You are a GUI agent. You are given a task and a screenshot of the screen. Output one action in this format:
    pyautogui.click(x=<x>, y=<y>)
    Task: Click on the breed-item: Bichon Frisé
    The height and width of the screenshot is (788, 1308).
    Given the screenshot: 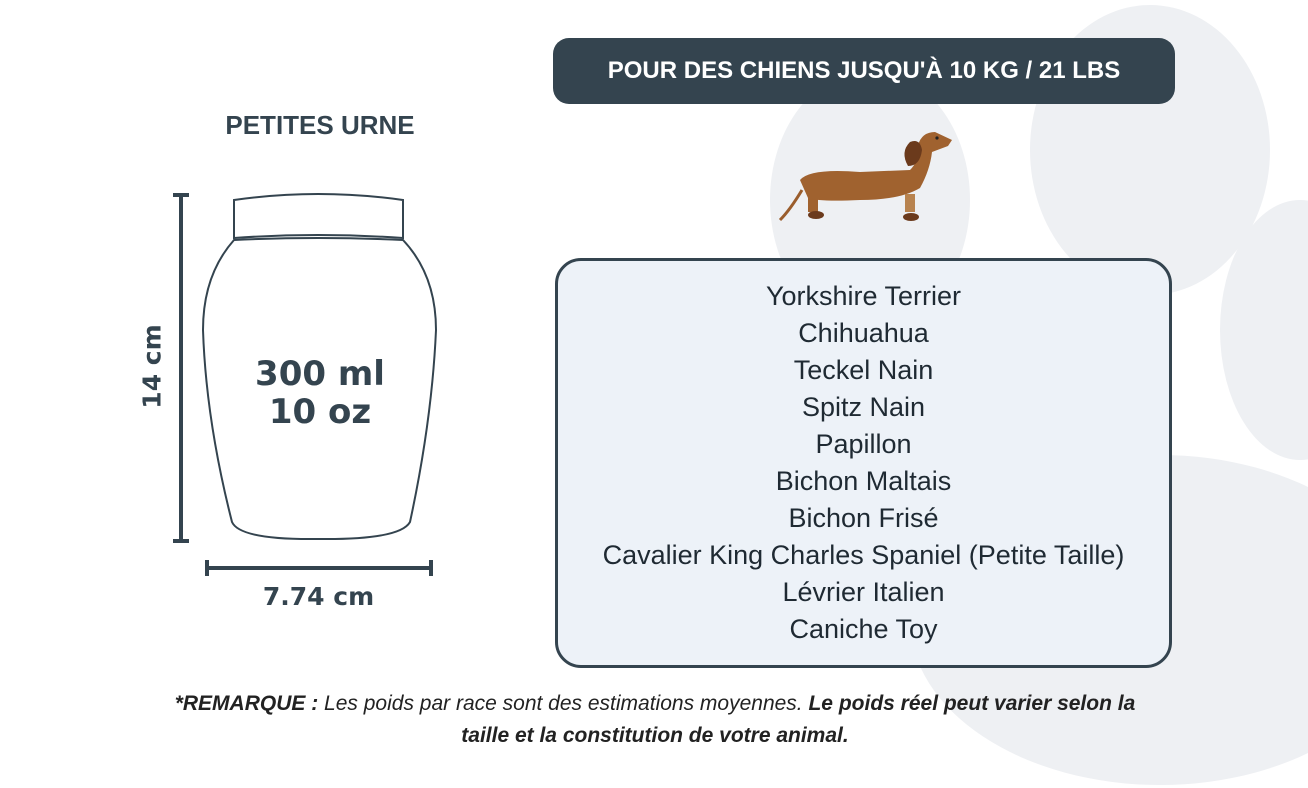 What is the action you would take?
    pyautogui.click(x=863, y=518)
    